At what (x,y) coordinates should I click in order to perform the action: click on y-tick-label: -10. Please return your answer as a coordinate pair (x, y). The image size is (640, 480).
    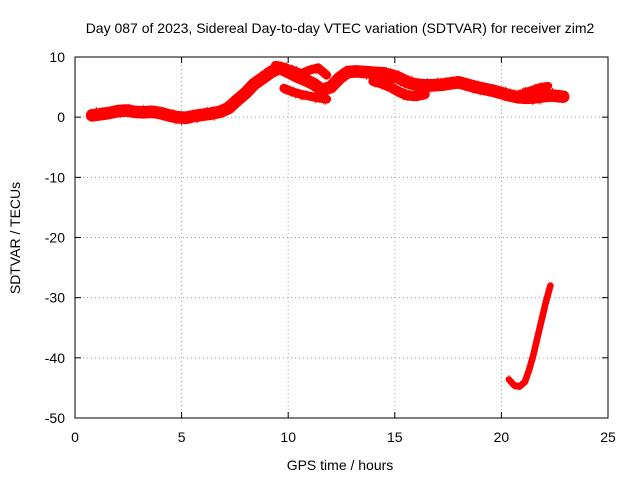
    Looking at the image, I should click on (55, 177).